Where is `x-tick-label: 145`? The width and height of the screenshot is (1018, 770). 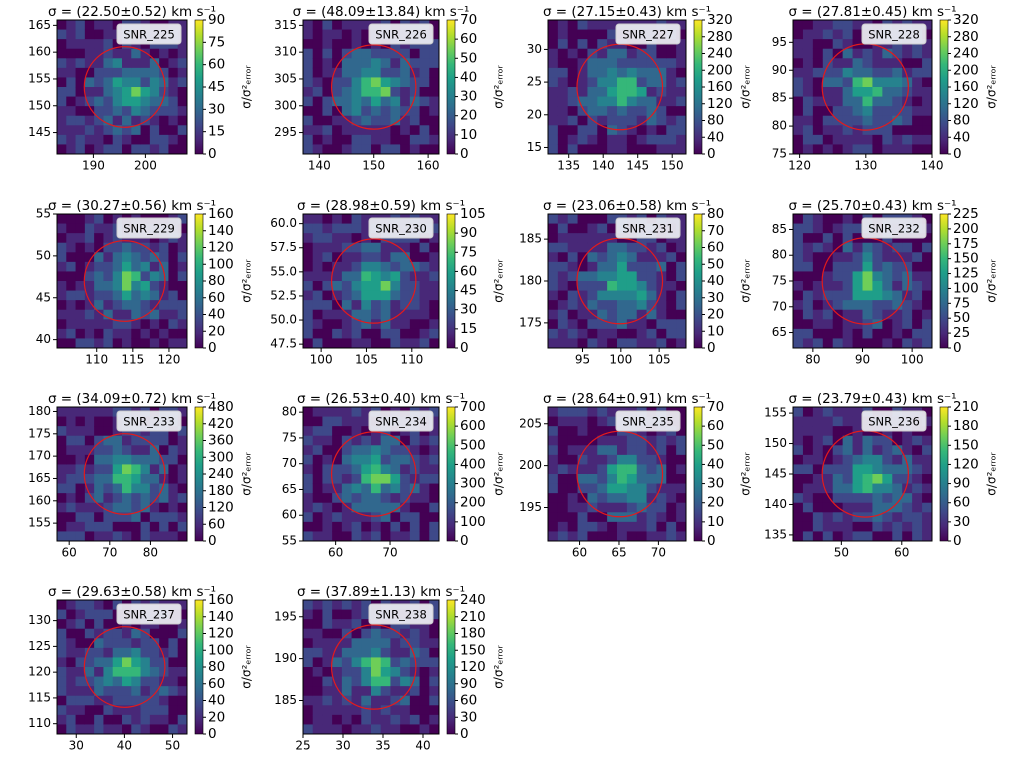
x-tick-label: 145 is located at coordinates (637, 166).